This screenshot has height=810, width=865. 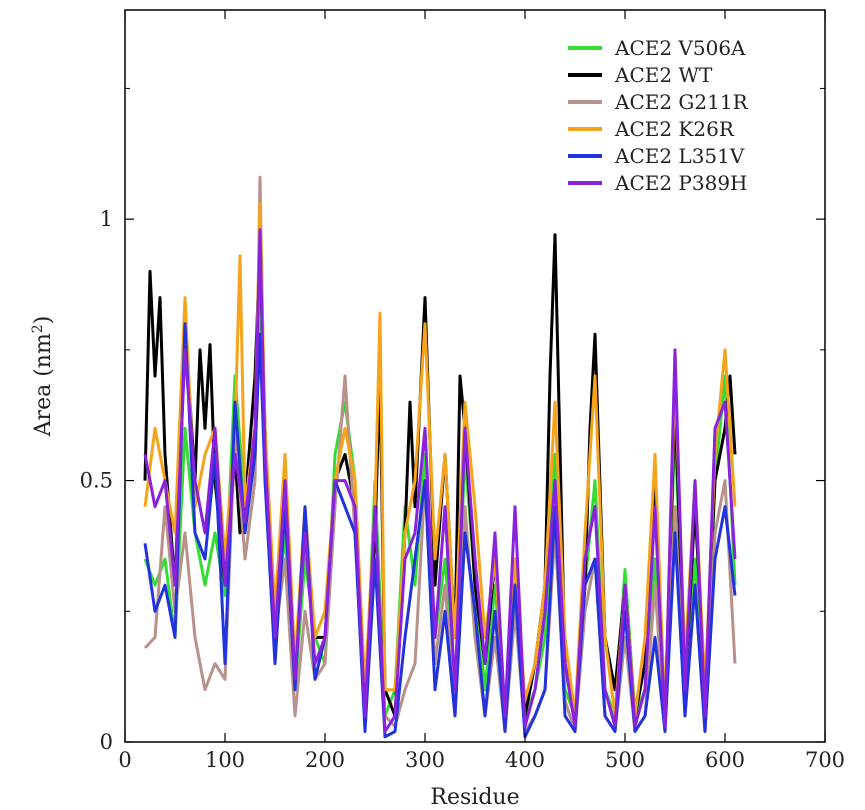 I want to click on legend-label-1: ACE2 V506A, so click(x=680, y=48).